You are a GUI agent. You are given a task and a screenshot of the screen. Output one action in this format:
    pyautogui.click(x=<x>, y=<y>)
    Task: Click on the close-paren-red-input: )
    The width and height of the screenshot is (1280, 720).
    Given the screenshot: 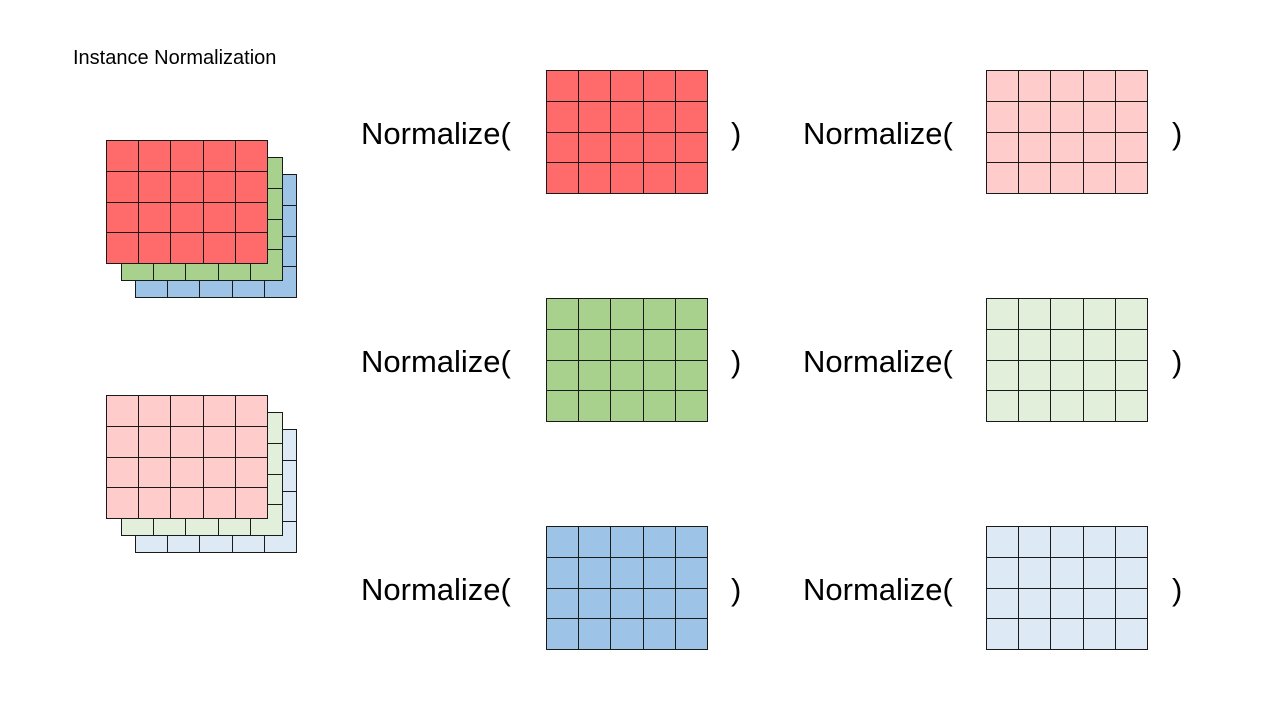 What is the action you would take?
    pyautogui.click(x=736, y=133)
    